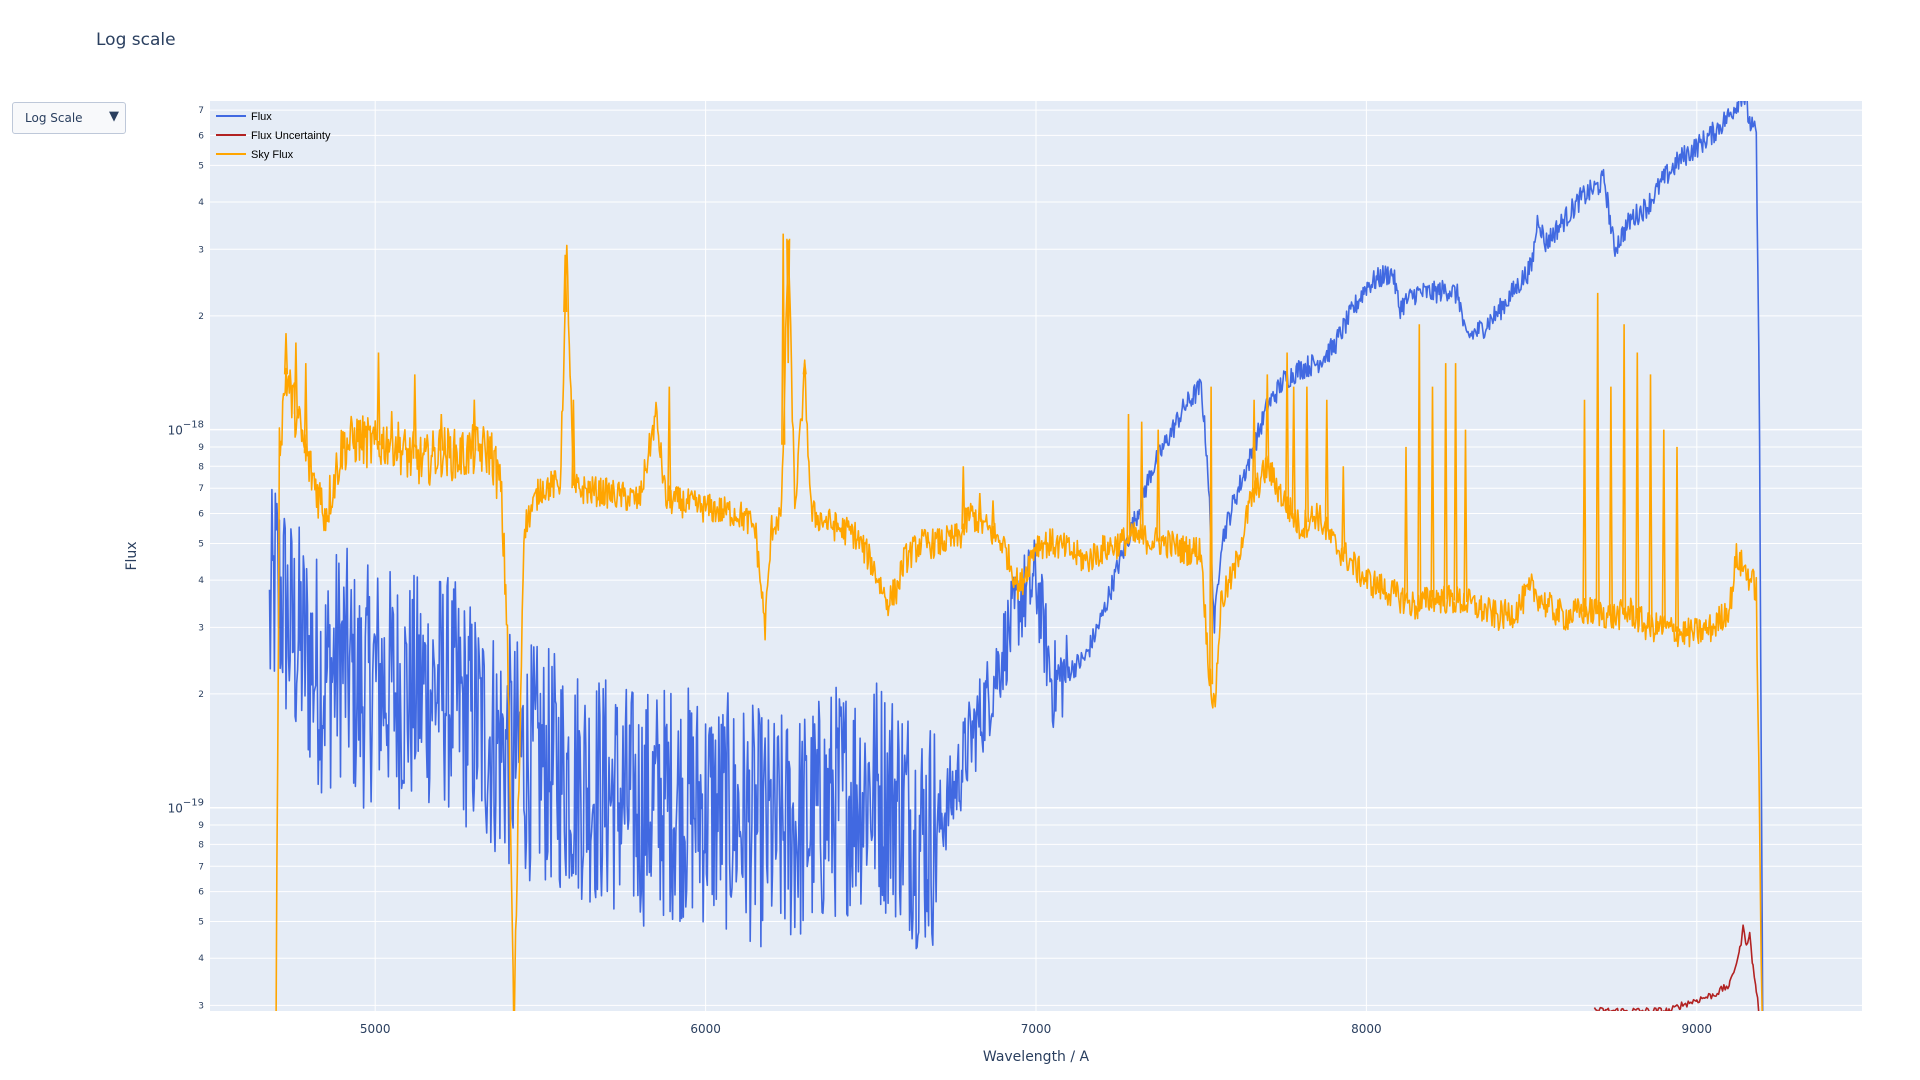  I want to click on legend-item: Flux, so click(261, 117).